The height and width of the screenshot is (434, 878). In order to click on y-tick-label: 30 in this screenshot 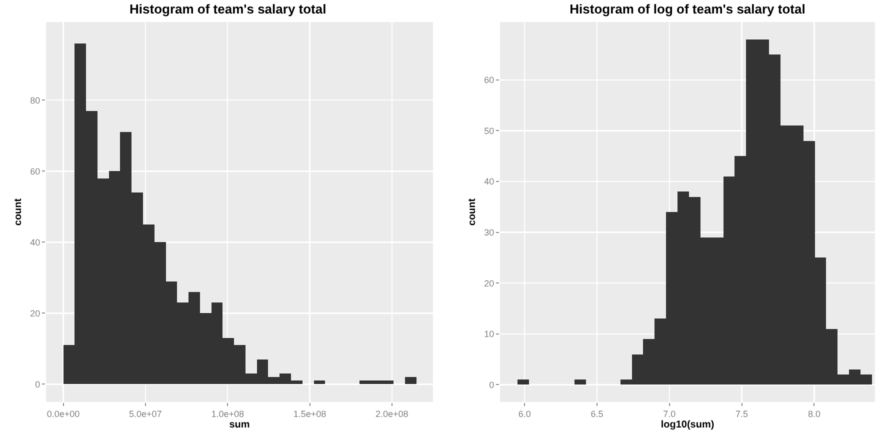, I will do `click(489, 232)`.